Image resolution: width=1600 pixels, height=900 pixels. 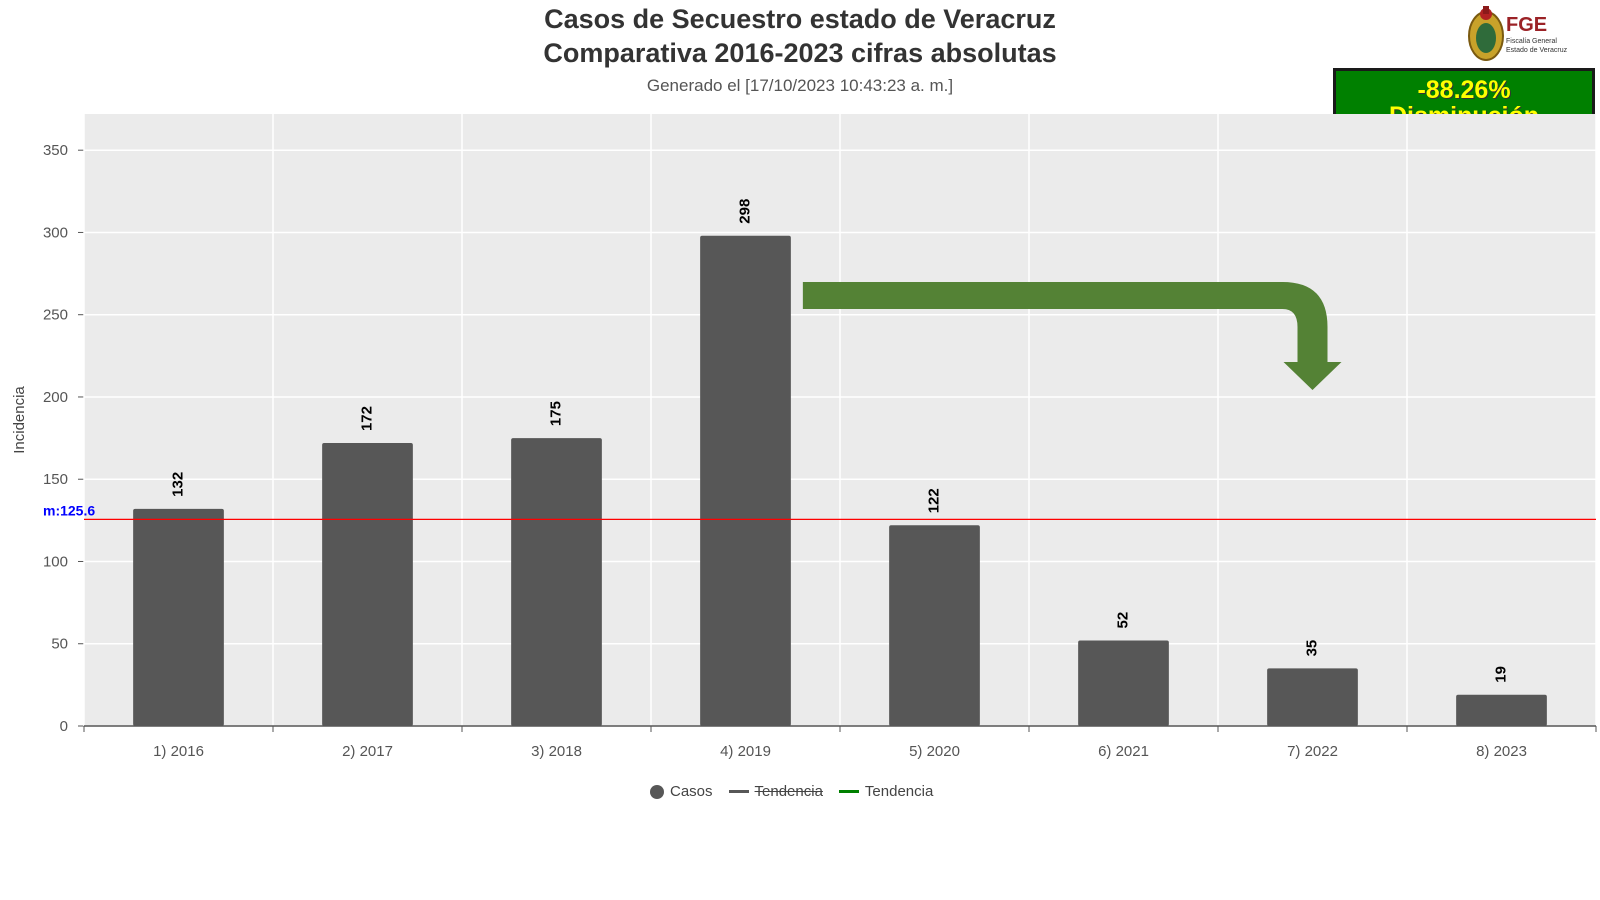 What do you see at coordinates (55, 150) in the screenshot?
I see `y-tick-label: 350` at bounding box center [55, 150].